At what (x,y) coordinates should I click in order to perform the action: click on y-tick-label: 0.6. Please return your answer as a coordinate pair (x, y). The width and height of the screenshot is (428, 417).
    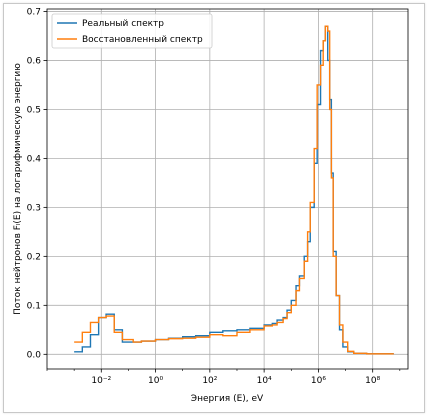
    Looking at the image, I should click on (34, 61).